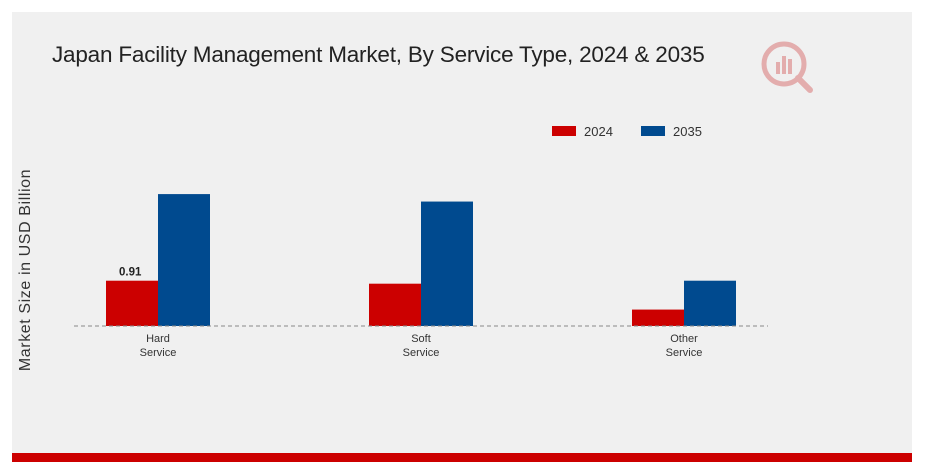  What do you see at coordinates (564, 131) in the screenshot?
I see `legend-swatch-2024` at bounding box center [564, 131].